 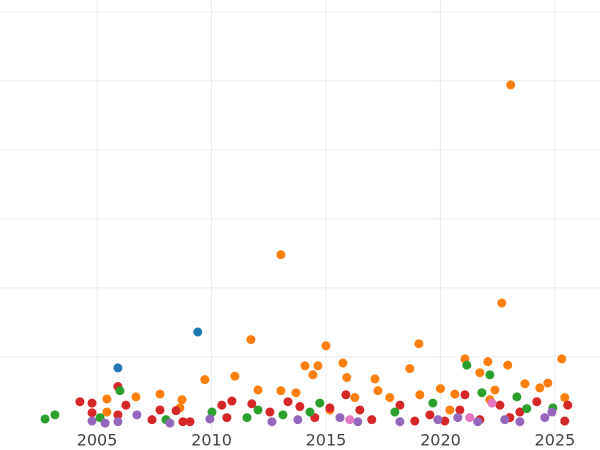 What do you see at coordinates (555, 440) in the screenshot?
I see `x-tick-label: 2025` at bounding box center [555, 440].